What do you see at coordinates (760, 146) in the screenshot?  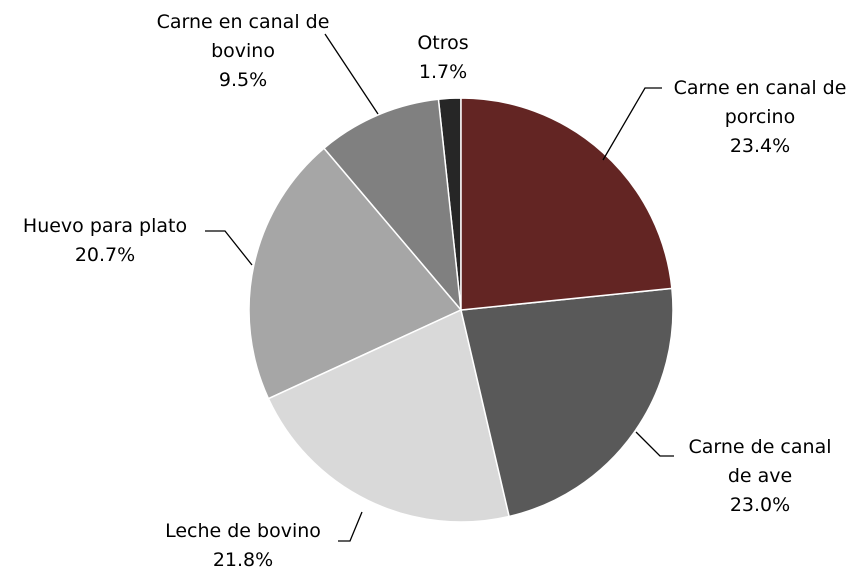 I see `value-label: 23.4%` at bounding box center [760, 146].